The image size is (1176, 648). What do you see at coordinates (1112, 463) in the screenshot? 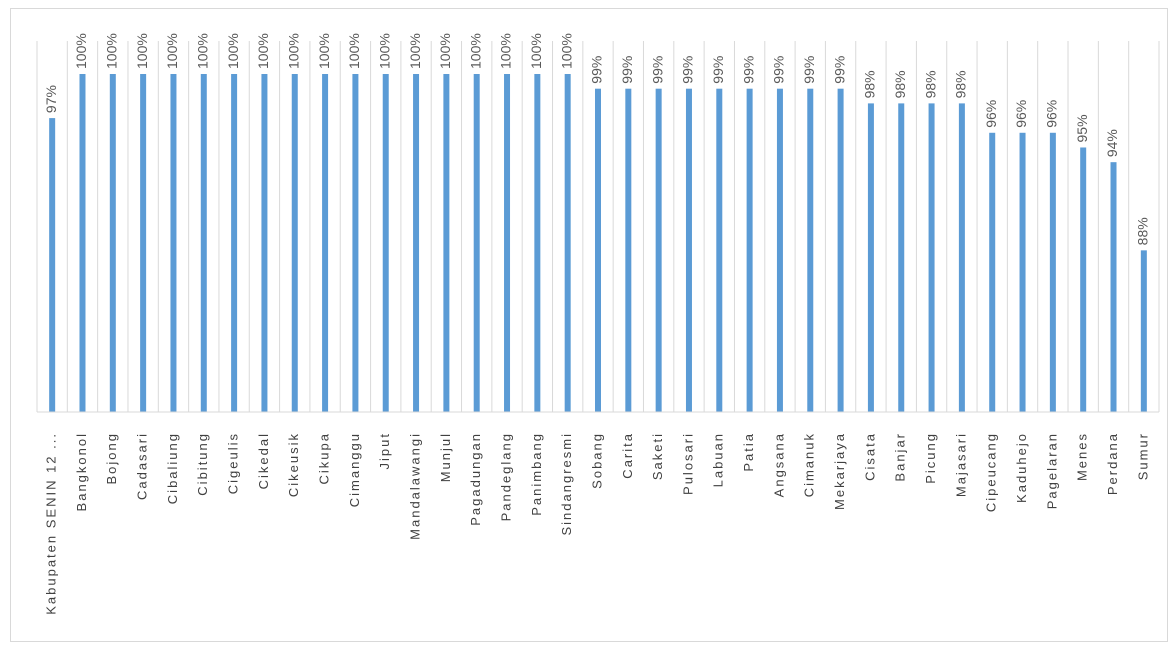
I see `category-label: Perdana` at bounding box center [1112, 463].